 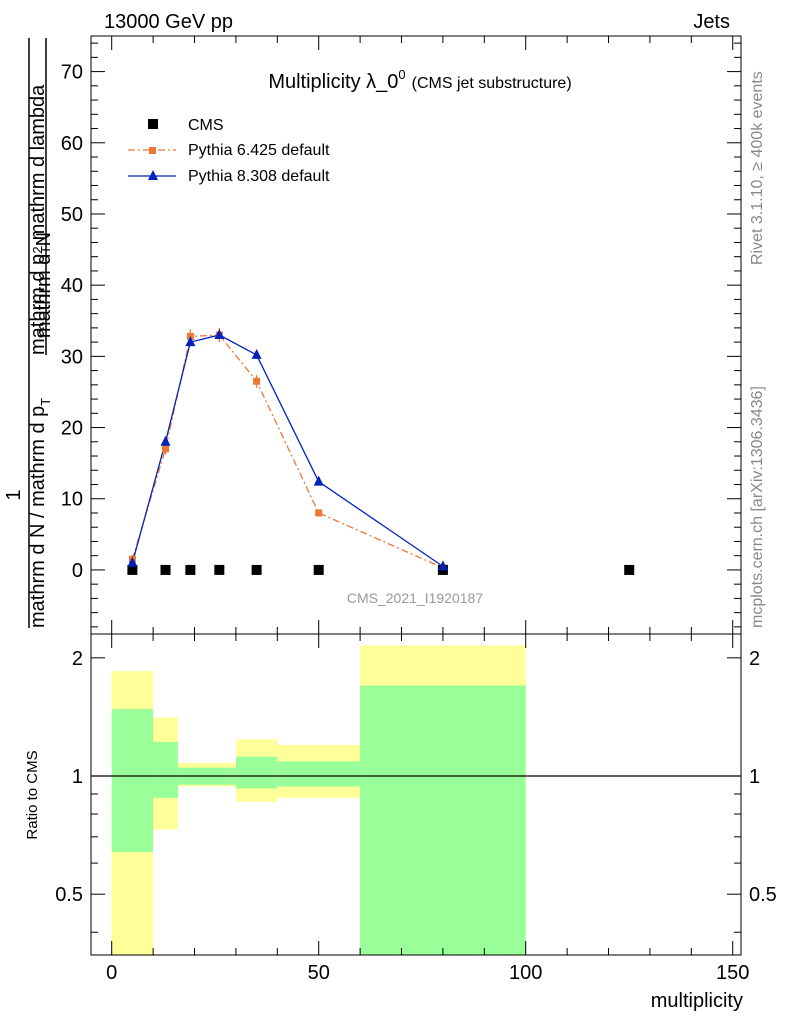 I want to click on plot-title: Multiplicity λ_00 (CMS jet substructure), so click(x=419, y=80).